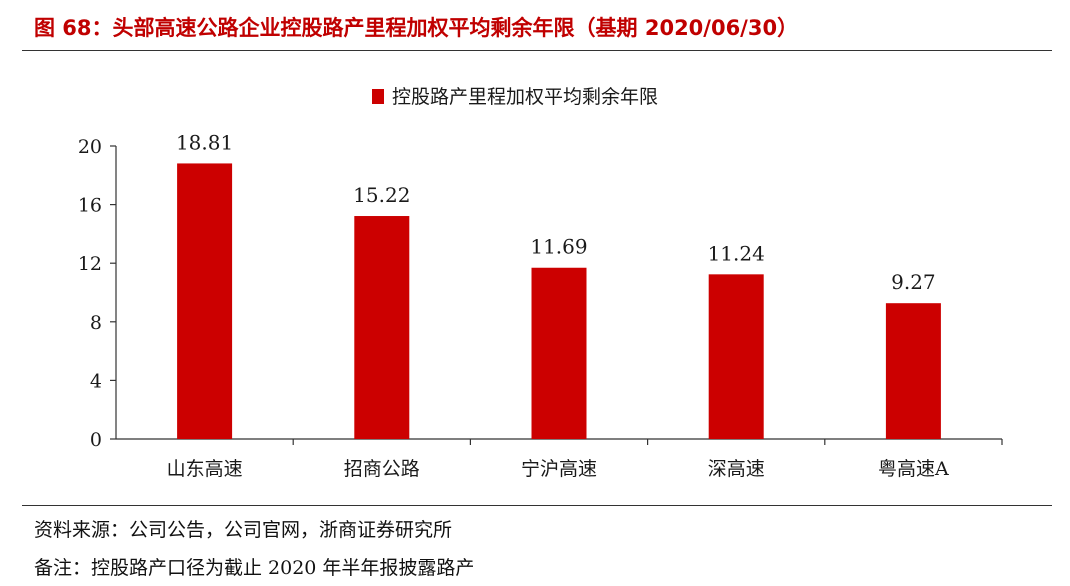 The image size is (1070, 586). Describe the element at coordinates (205, 469) in the screenshot. I see `x-tick-label: 山东高速` at that location.